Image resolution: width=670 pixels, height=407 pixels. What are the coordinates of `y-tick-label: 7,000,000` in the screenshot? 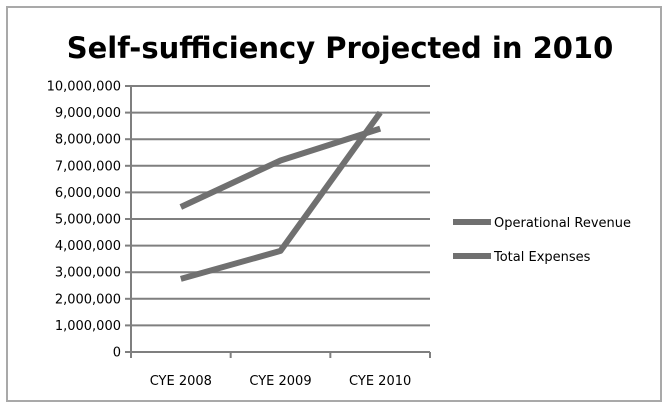 It's located at (88, 166).